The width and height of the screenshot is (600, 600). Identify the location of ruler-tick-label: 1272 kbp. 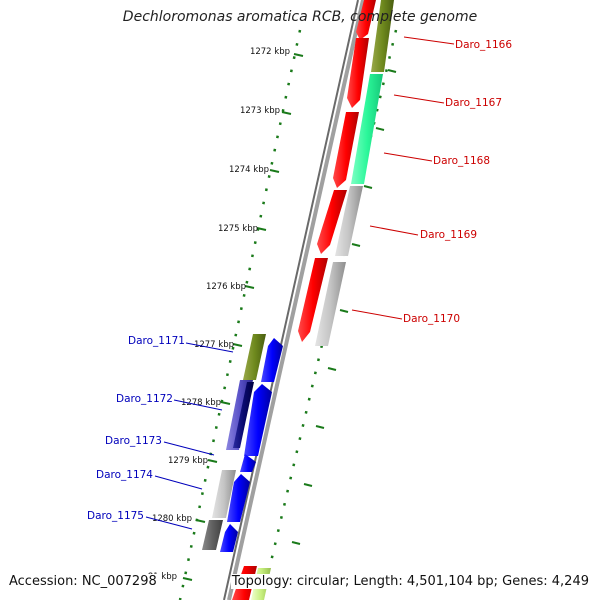
(270, 52).